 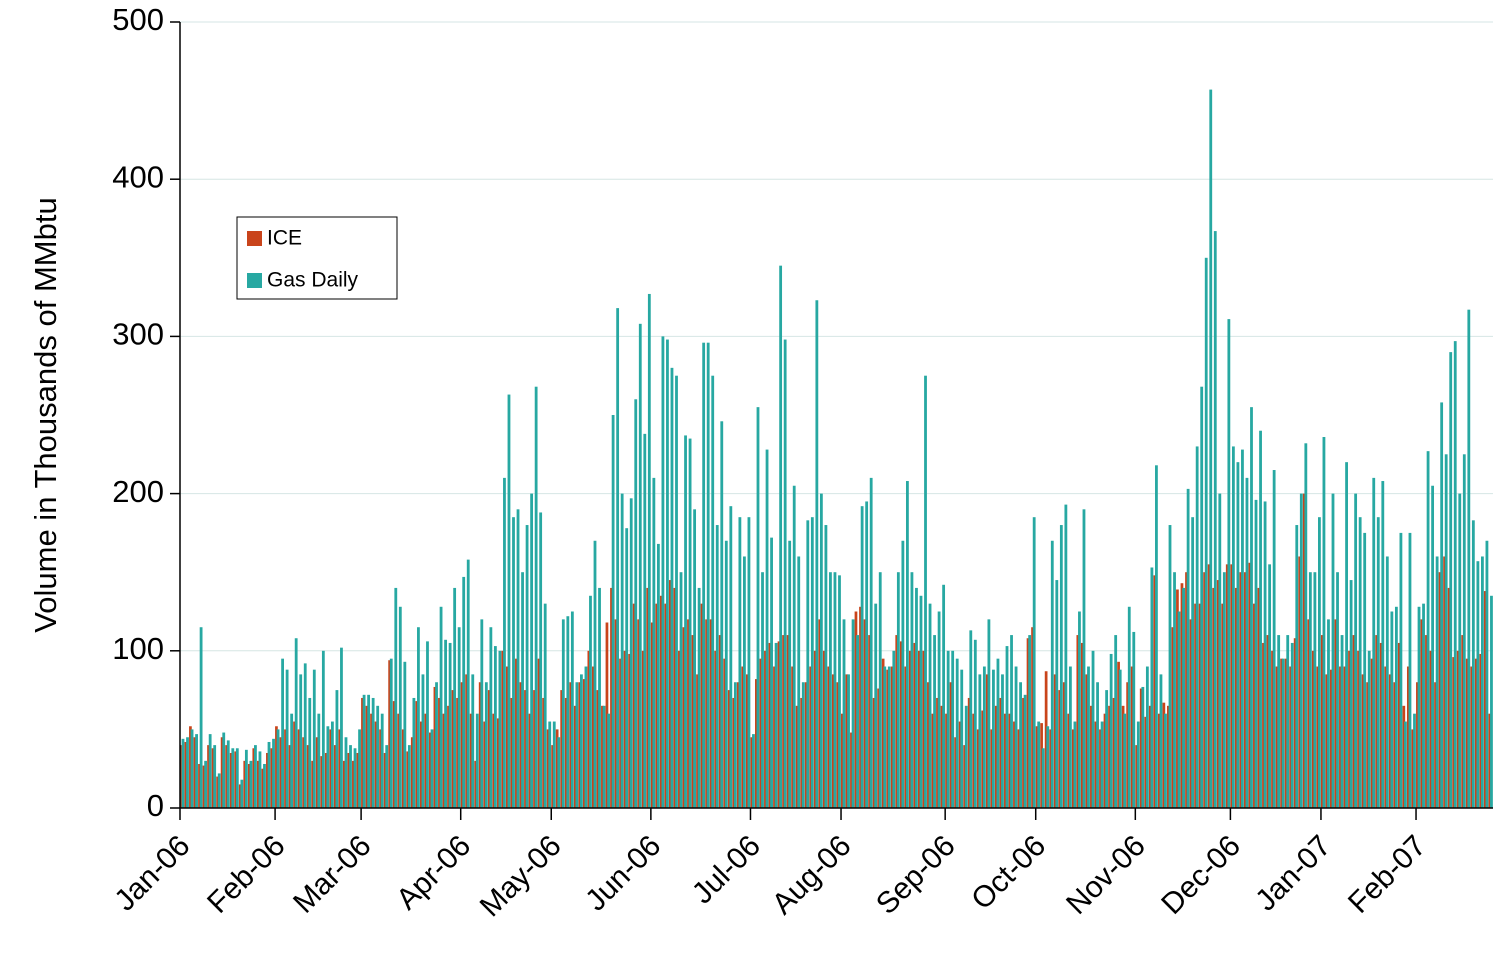 I want to click on legend-label: ICE, so click(x=284, y=238).